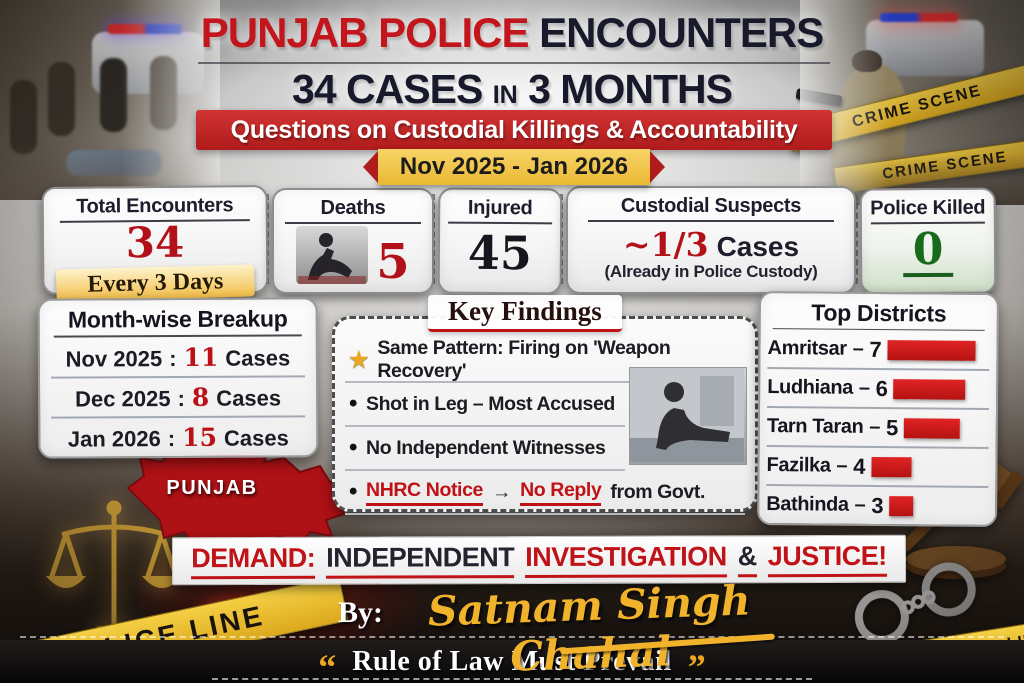 The height and width of the screenshot is (683, 1024). I want to click on panel-title: Top Districts, so click(879, 313).